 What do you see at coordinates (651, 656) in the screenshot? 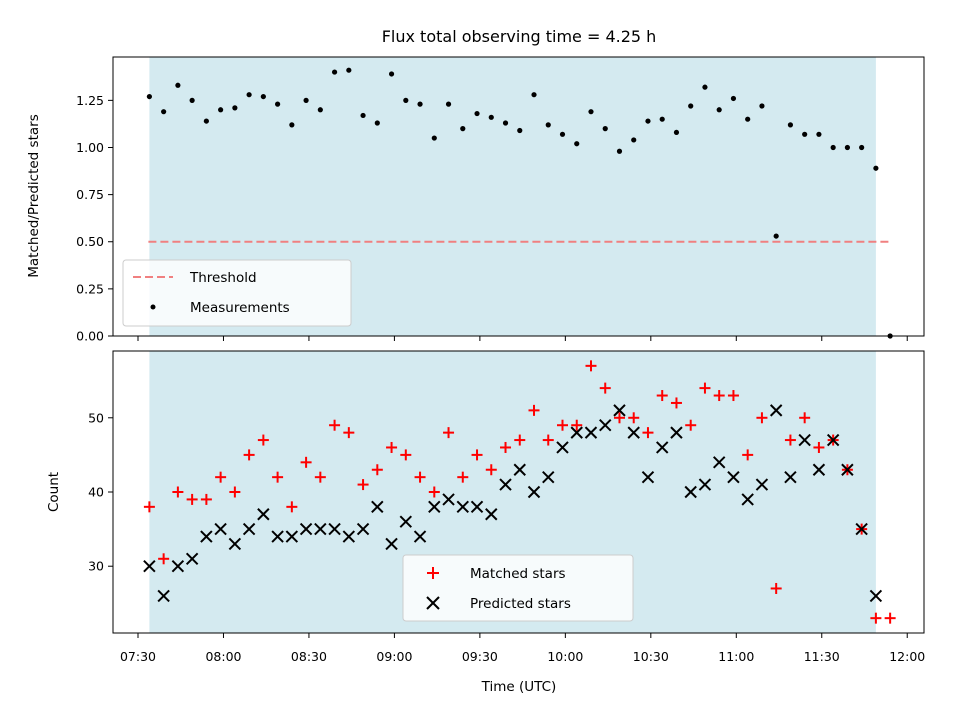
I see `x-tick-label: 10:30` at bounding box center [651, 656].